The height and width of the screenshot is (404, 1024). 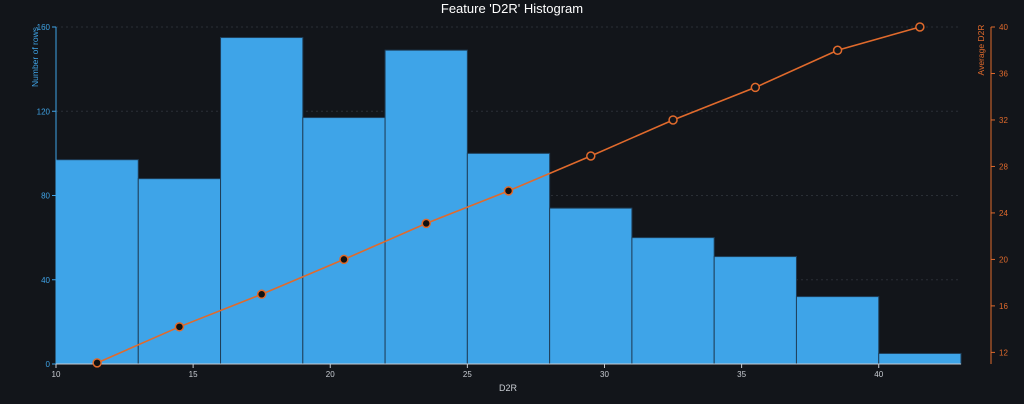 What do you see at coordinates (512, 8) in the screenshot?
I see `chart-title: Feature 'D2R' Histogram` at bounding box center [512, 8].